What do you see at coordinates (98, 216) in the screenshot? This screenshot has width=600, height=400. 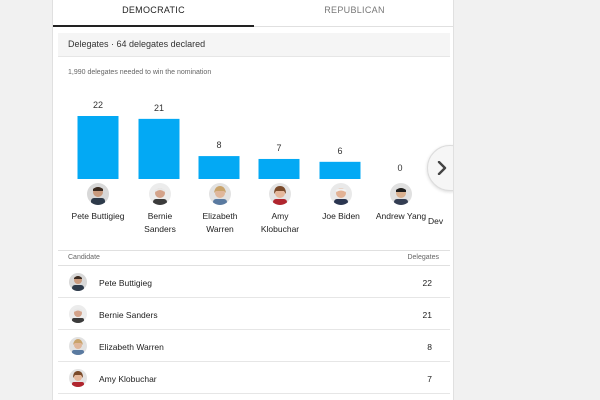 I see `candidate-name: Pete Buttigieg` at bounding box center [98, 216].